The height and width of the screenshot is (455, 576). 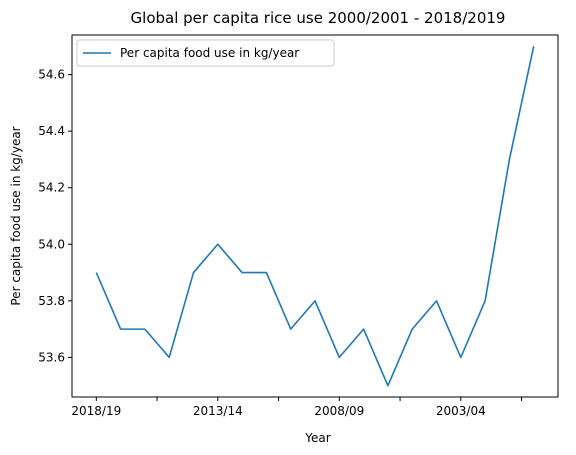 I want to click on y-tick-label: 54.2, so click(x=51, y=188).